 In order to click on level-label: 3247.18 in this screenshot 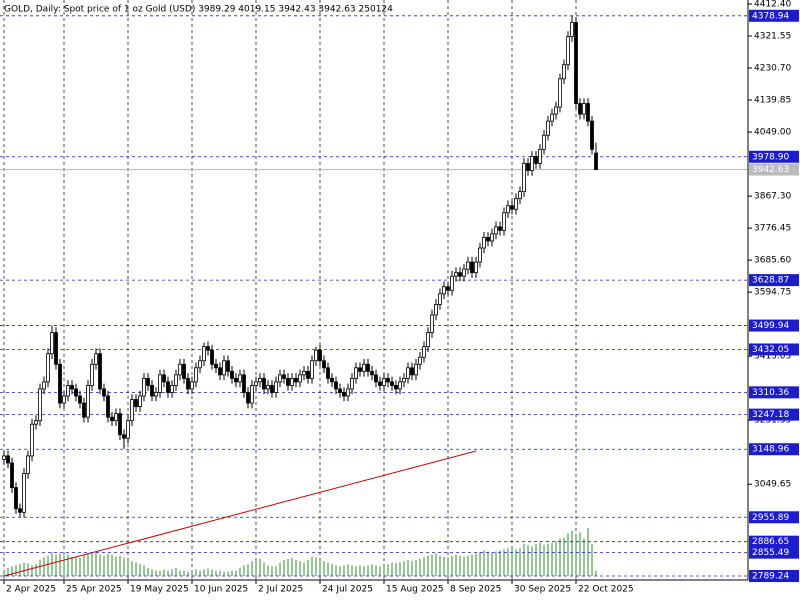, I will do `click(770, 415)`.